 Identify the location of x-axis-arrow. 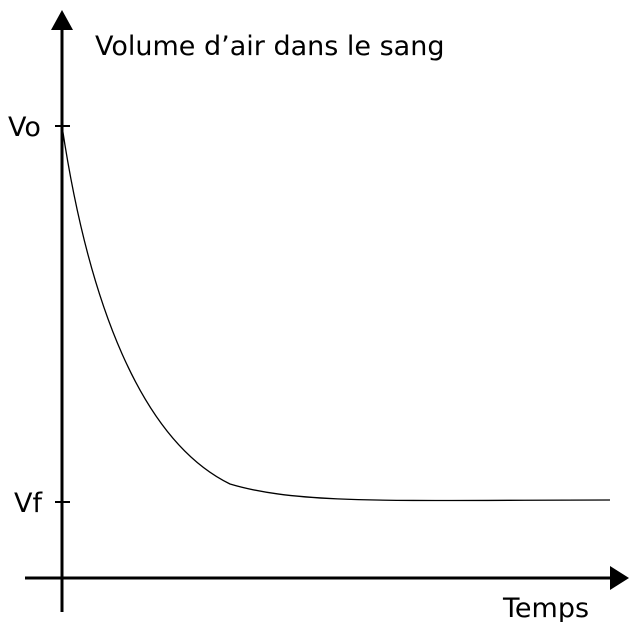
(619, 578).